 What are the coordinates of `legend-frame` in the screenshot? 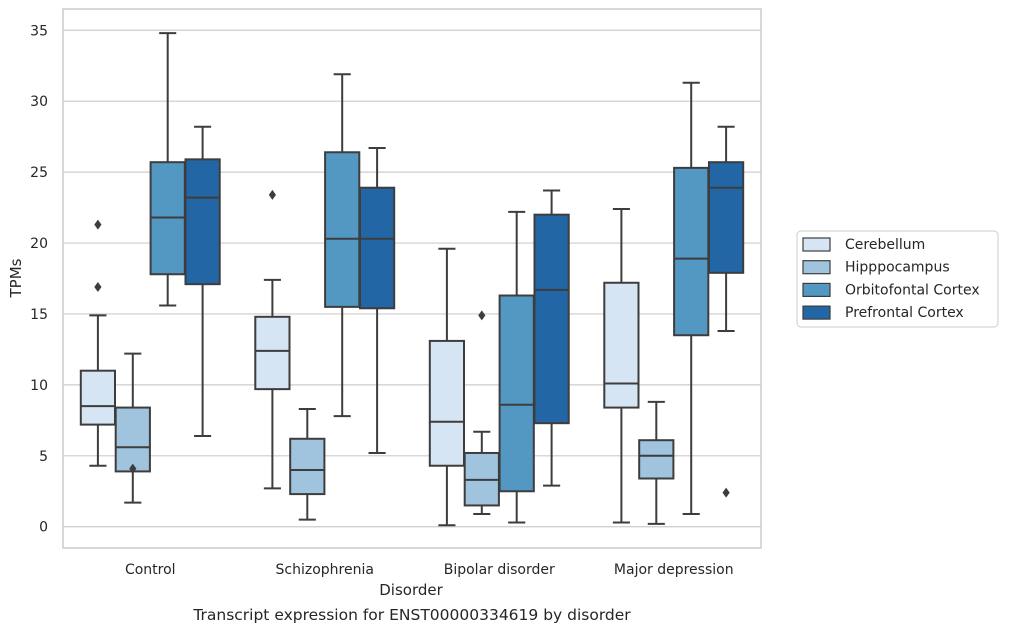 It's located at (897, 279).